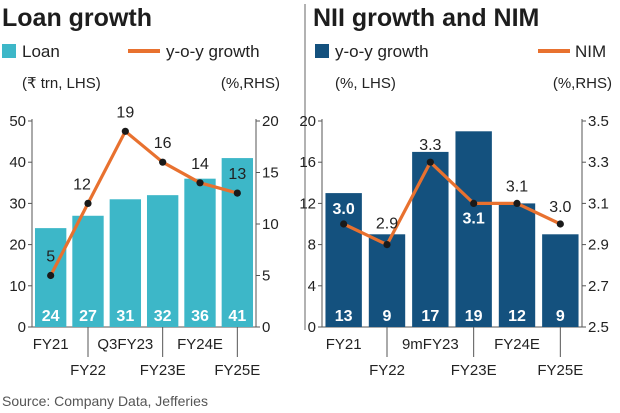 Image resolution: width=620 pixels, height=413 pixels. What do you see at coordinates (582, 83) in the screenshot?
I see `unit-right-2: (%,RHS)` at bounding box center [582, 83].